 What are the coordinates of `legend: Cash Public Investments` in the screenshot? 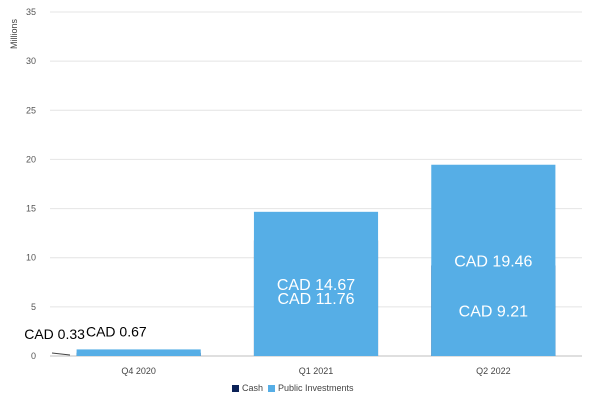 It's located at (293, 388).